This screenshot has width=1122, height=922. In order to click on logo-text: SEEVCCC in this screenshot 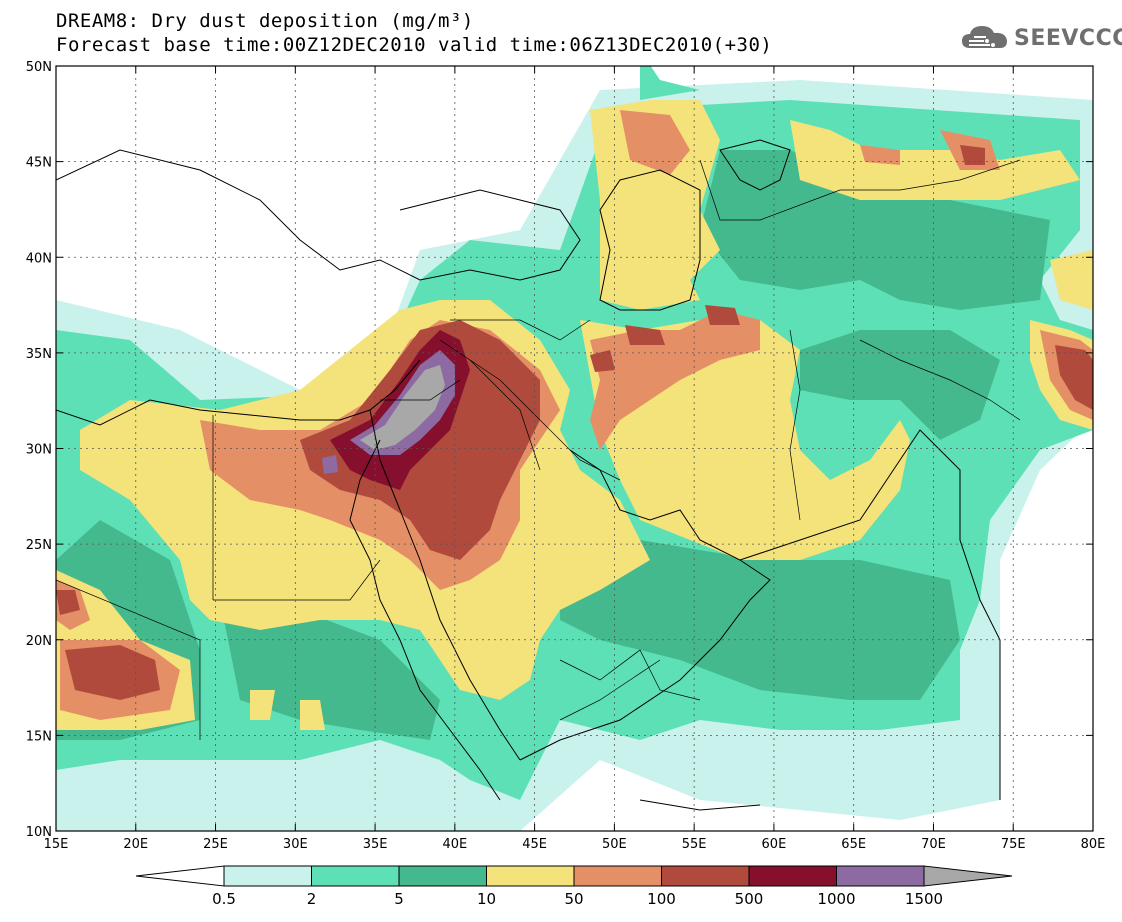, I will do `click(1068, 38)`.